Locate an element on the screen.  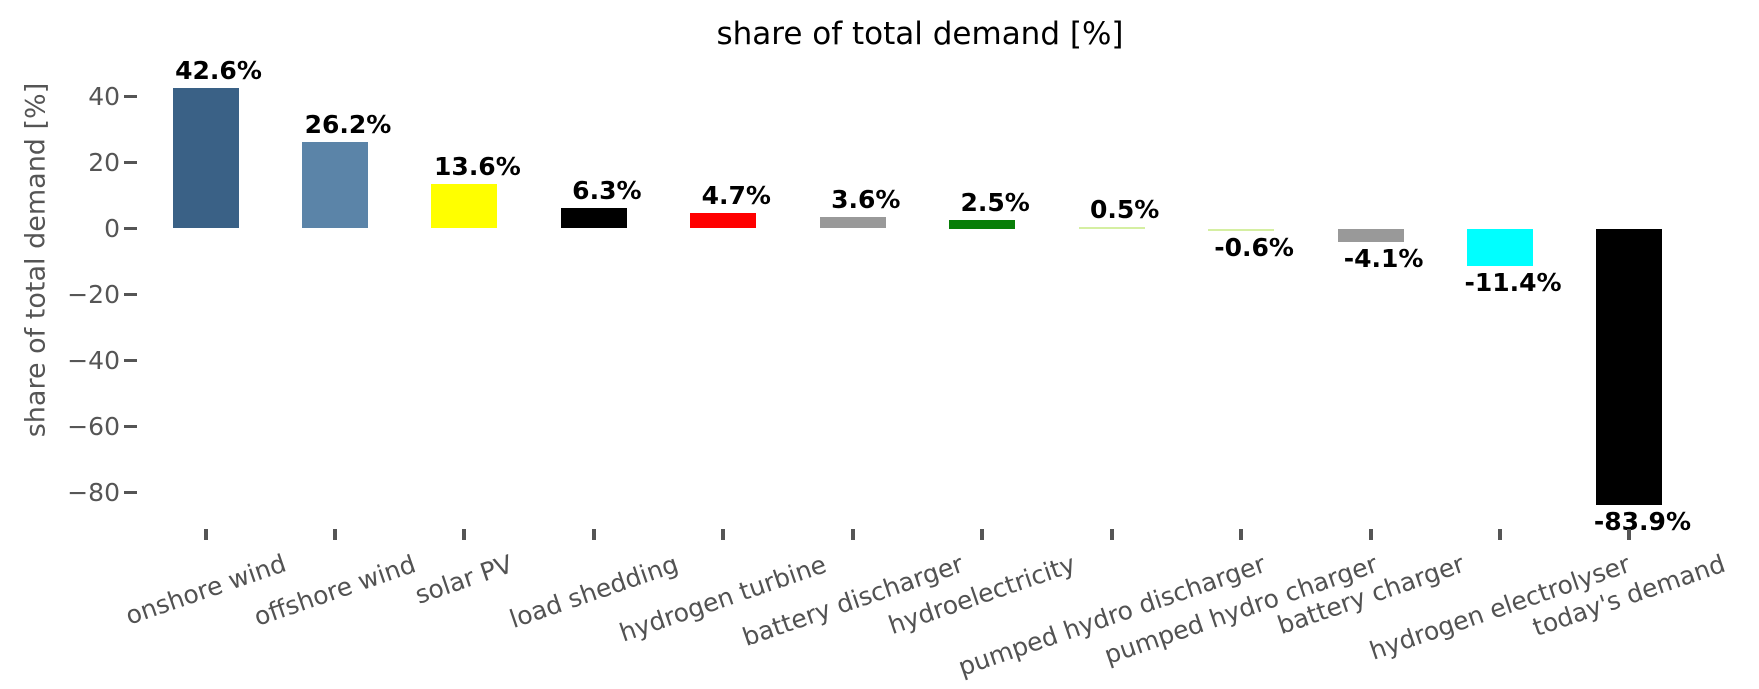
bar-value-label-pumped-hydro-charger: -0.6% is located at coordinates (1254, 247).